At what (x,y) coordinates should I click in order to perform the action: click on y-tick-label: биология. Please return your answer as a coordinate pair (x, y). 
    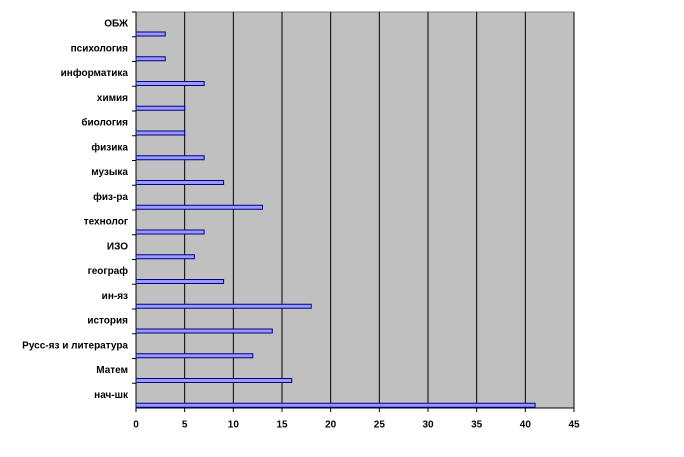
    Looking at the image, I should click on (104, 123).